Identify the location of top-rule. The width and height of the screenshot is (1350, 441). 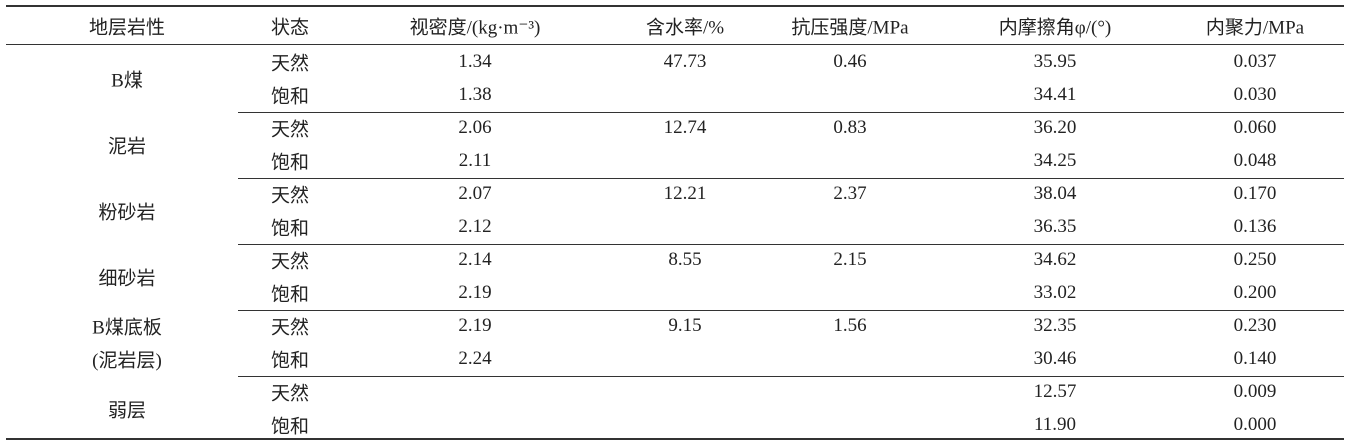
(675, 6).